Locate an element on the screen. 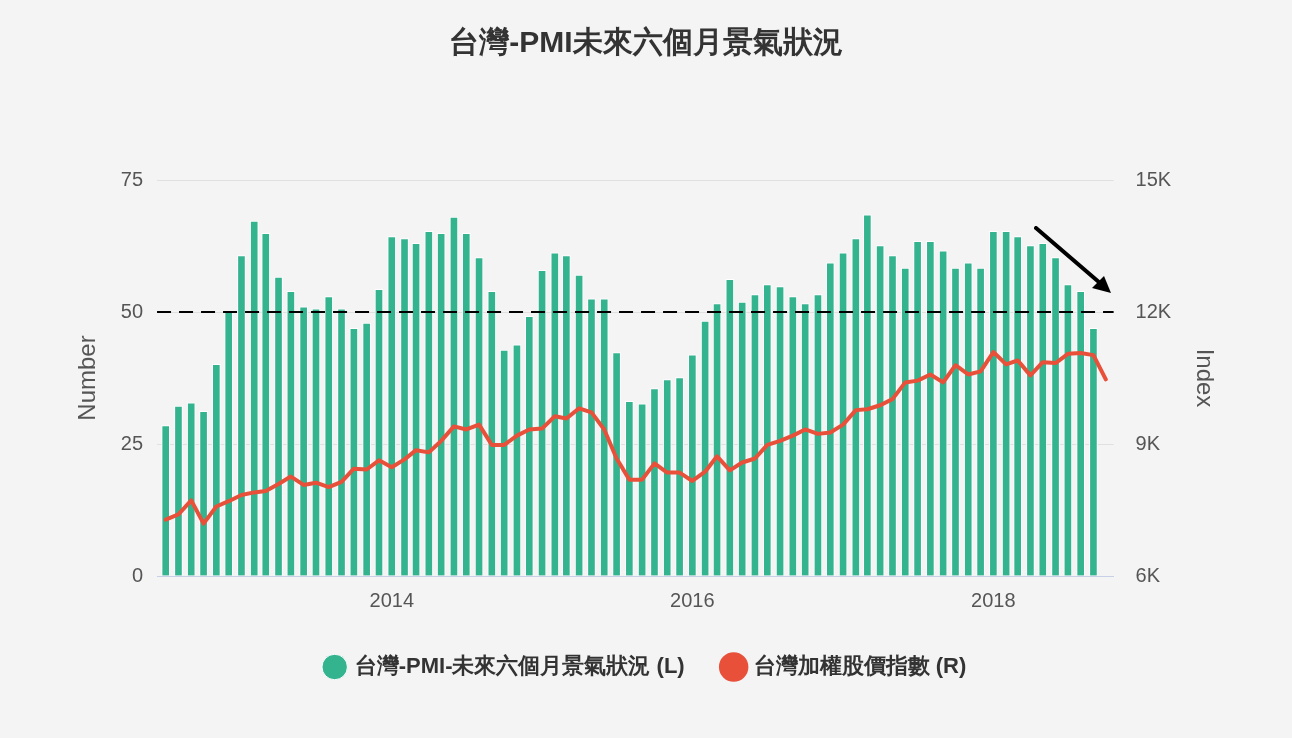 This screenshot has height=738, width=1292. x-tick-label: 2016 is located at coordinates (692, 599).